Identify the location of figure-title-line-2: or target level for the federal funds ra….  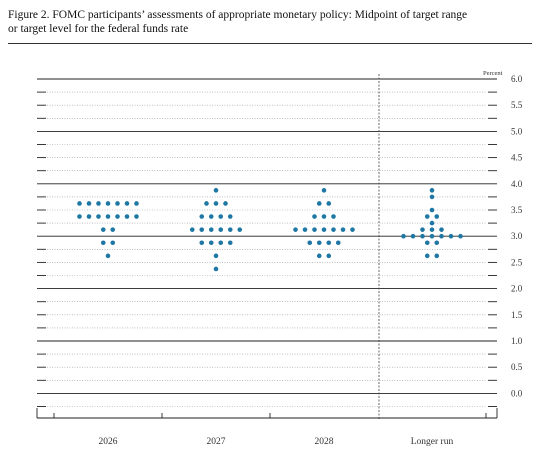
(98, 29).